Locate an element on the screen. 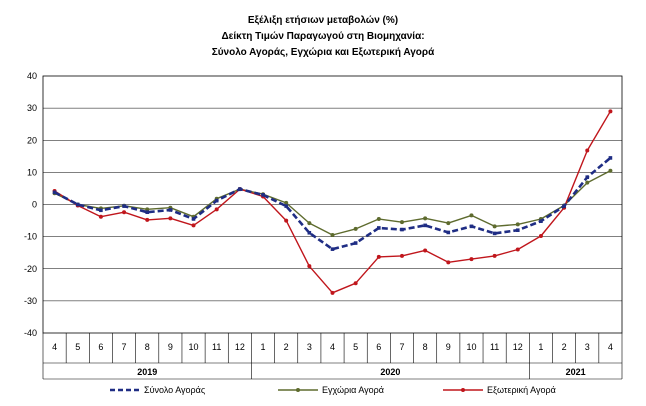  legend-item-external-market: Εξωτερική Αγορά is located at coordinates (499, 390).